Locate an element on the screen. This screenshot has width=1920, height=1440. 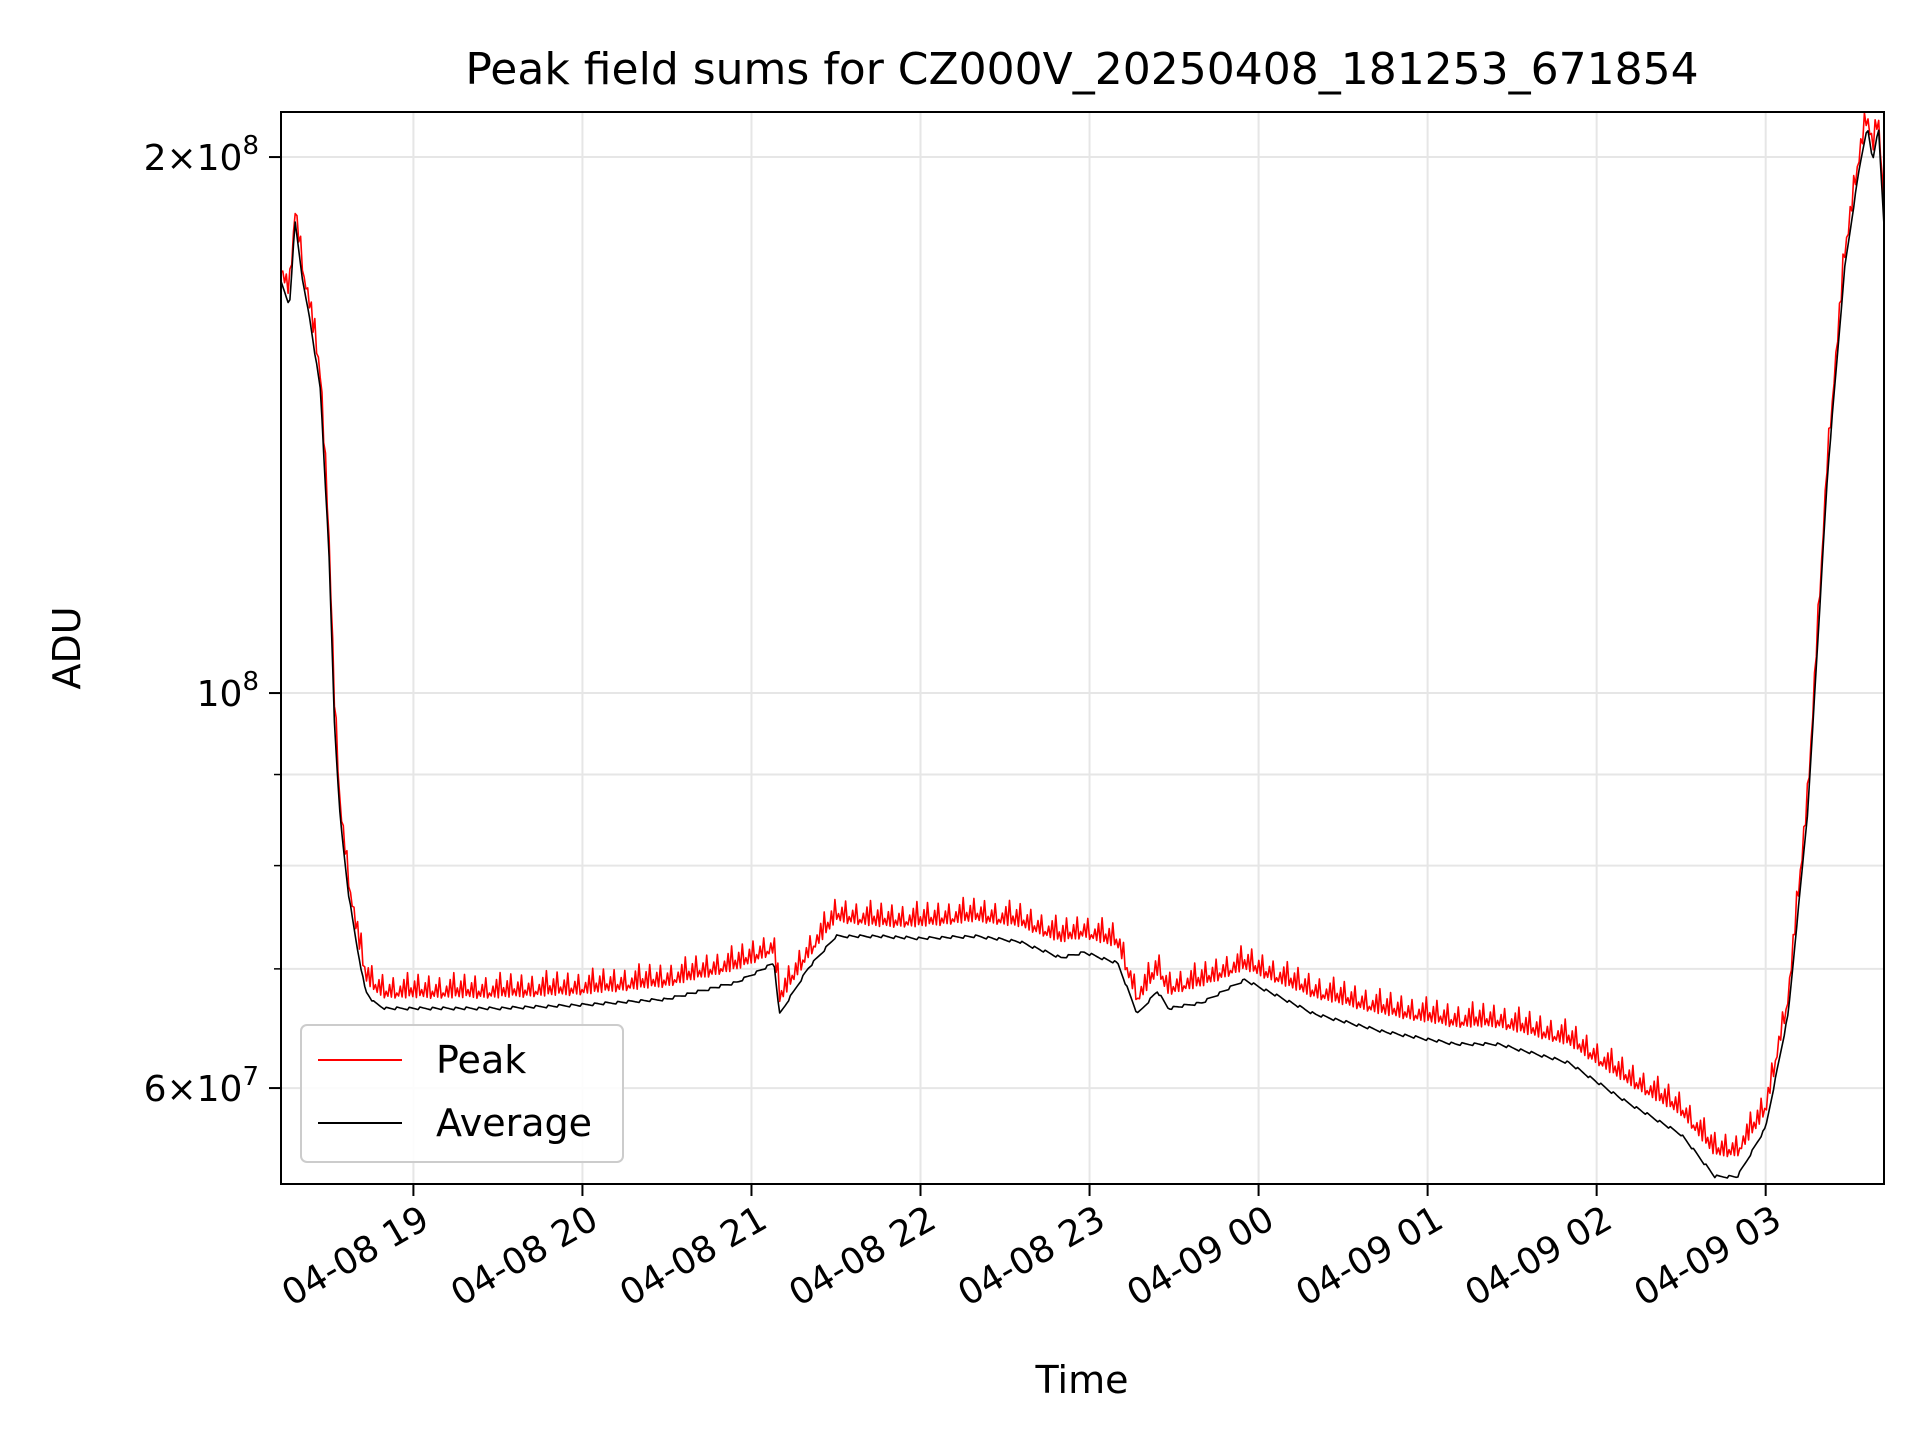
y-tick-label: 6×107 is located at coordinates (201, 1086).